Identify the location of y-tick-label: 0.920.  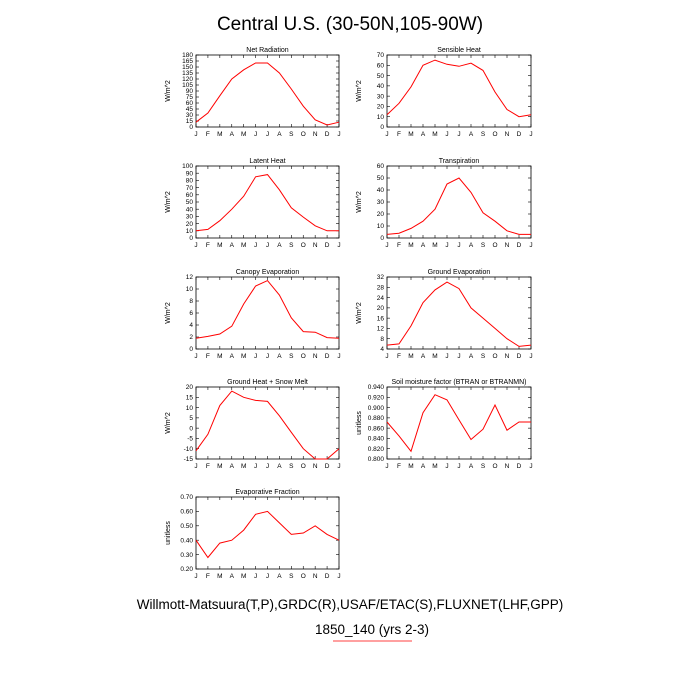
(376, 397).